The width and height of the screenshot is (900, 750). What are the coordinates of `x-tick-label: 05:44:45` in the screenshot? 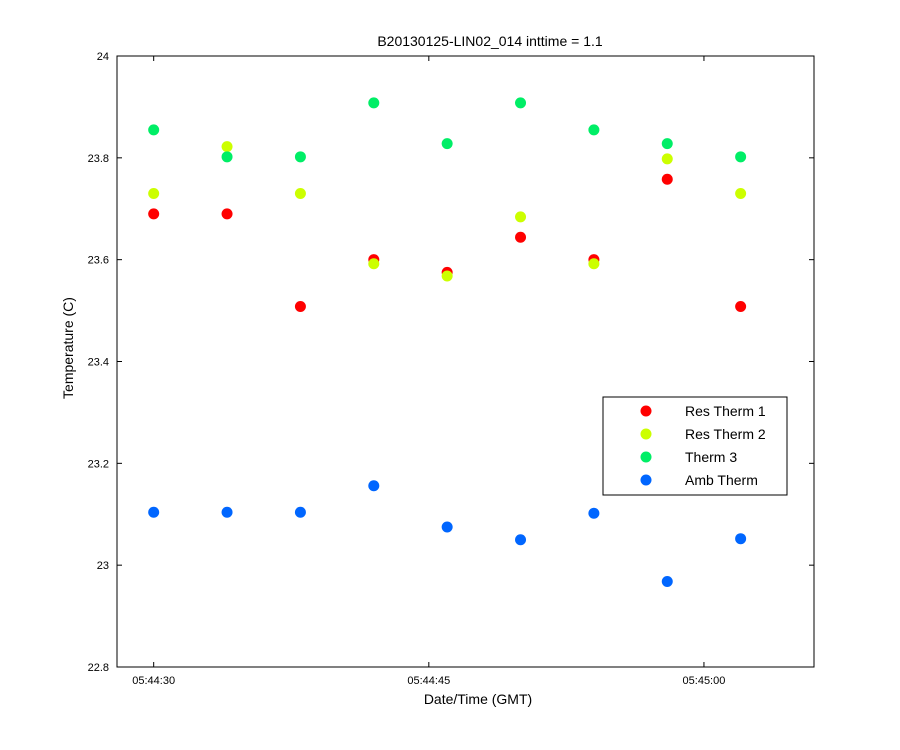 It's located at (428, 681).